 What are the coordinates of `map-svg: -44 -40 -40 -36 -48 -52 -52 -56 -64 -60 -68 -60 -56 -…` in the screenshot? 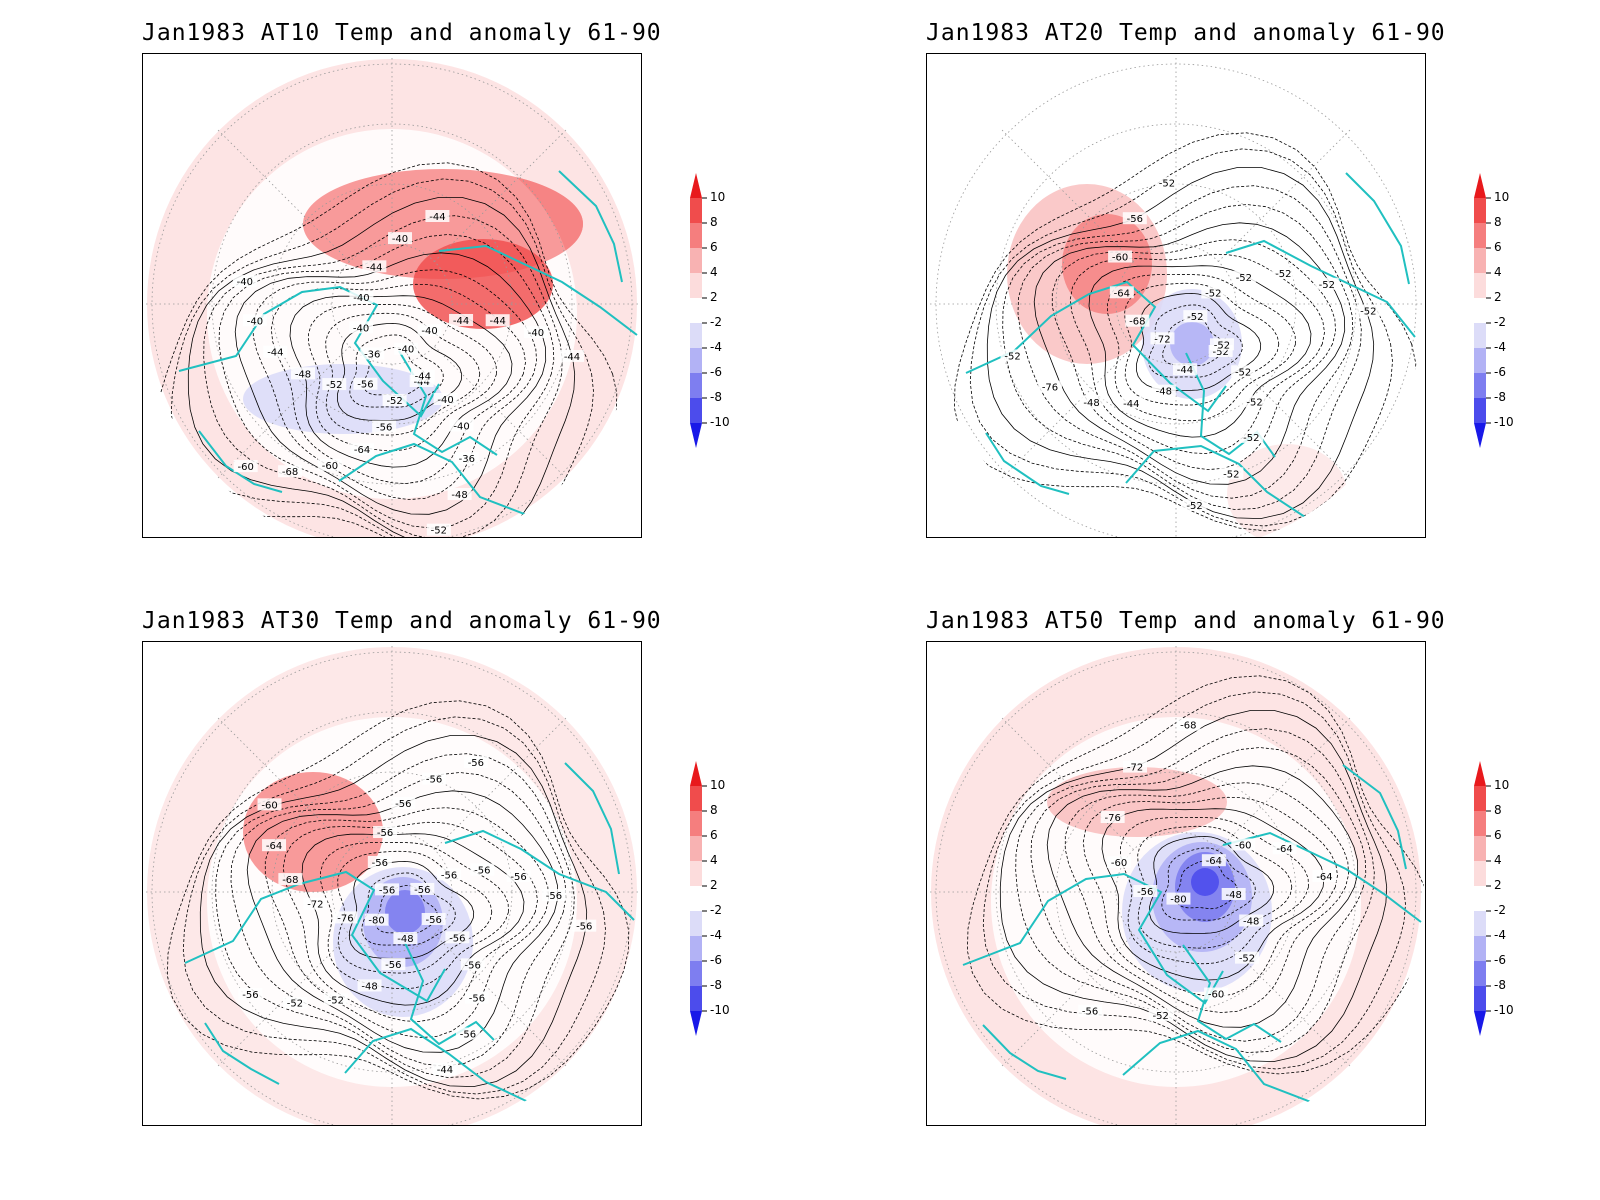 It's located at (392, 296).